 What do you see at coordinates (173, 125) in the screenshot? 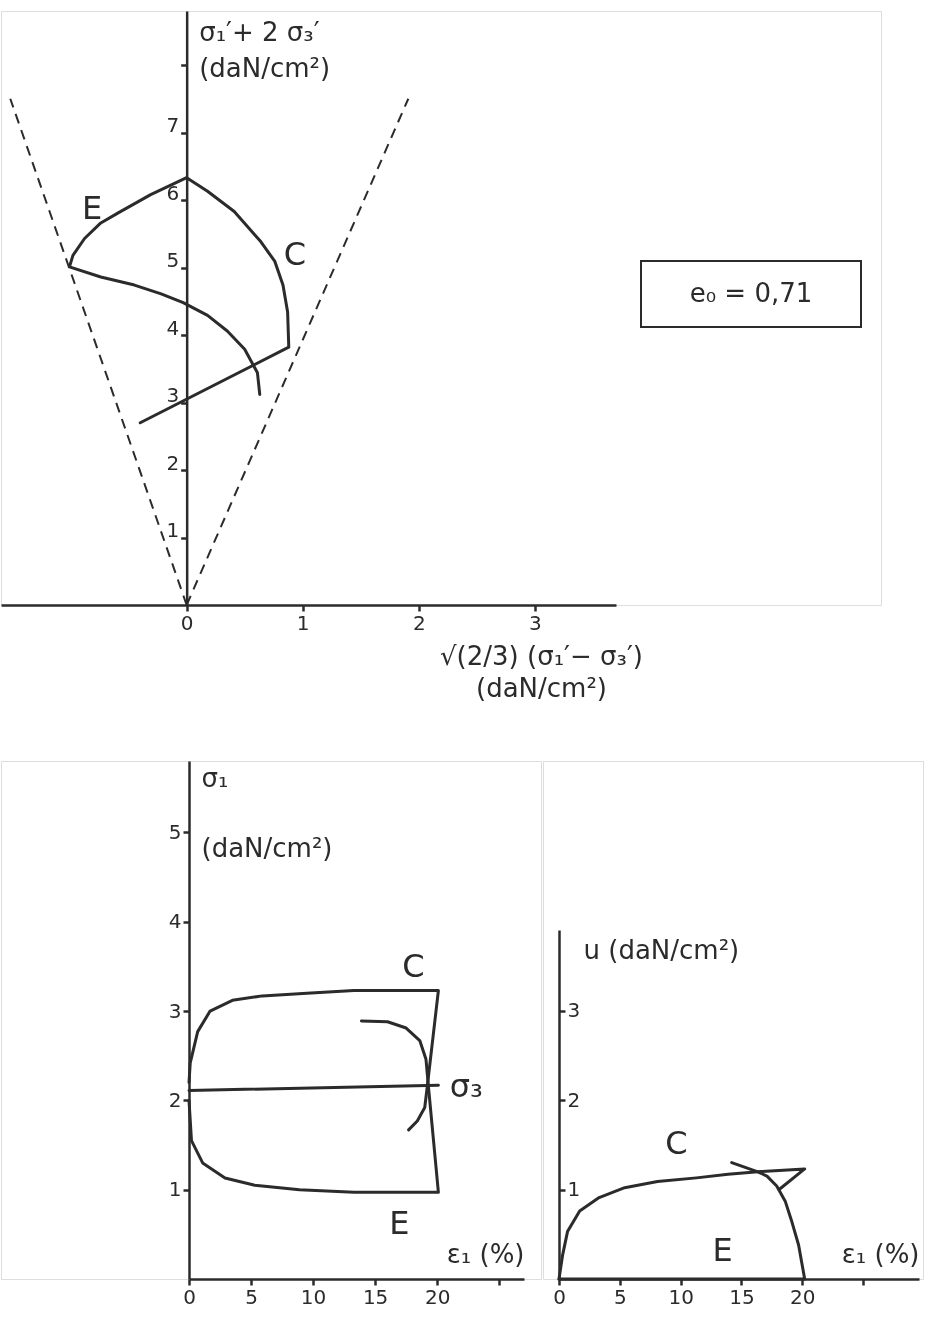
I see `y-tick-label: 7` at bounding box center [173, 125].